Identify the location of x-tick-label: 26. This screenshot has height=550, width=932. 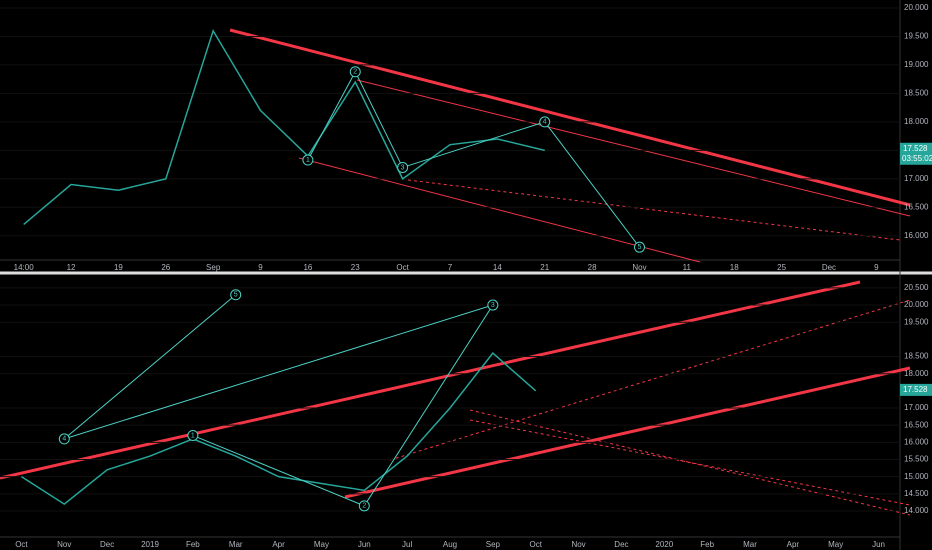
(165, 267).